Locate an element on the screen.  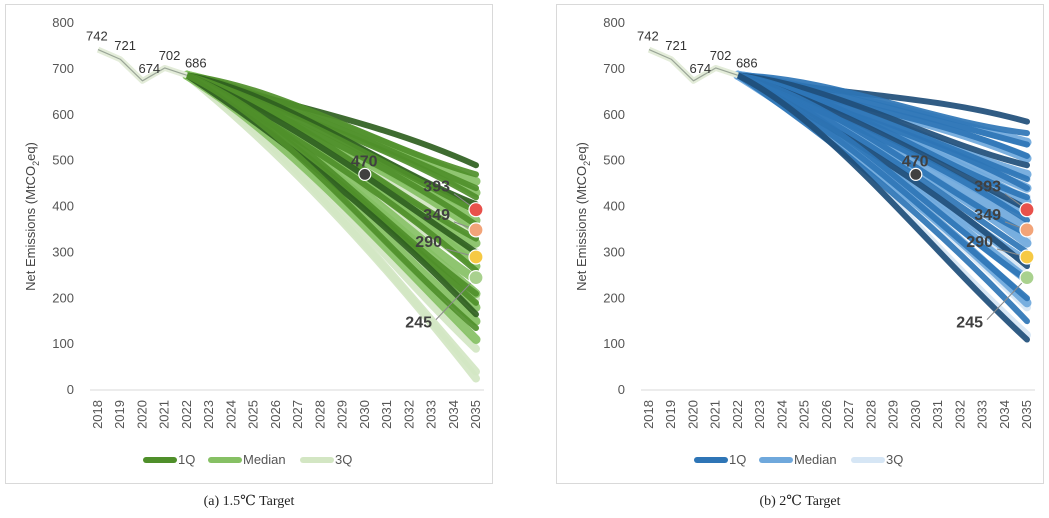
x-tick-label: 2030 is located at coordinates (915, 414).